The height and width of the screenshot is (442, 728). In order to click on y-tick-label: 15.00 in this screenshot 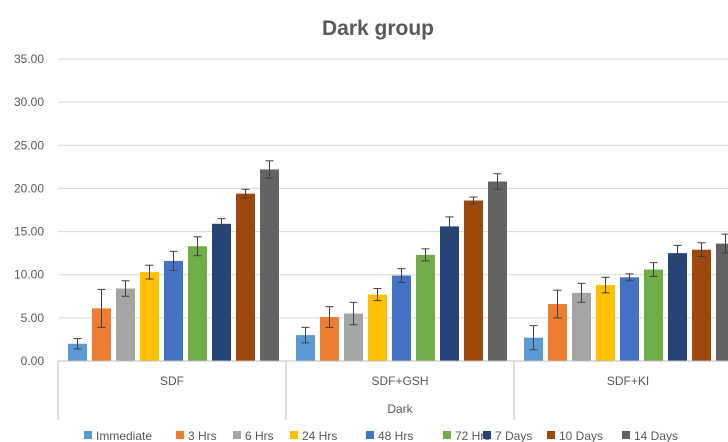, I will do `click(29, 232)`.